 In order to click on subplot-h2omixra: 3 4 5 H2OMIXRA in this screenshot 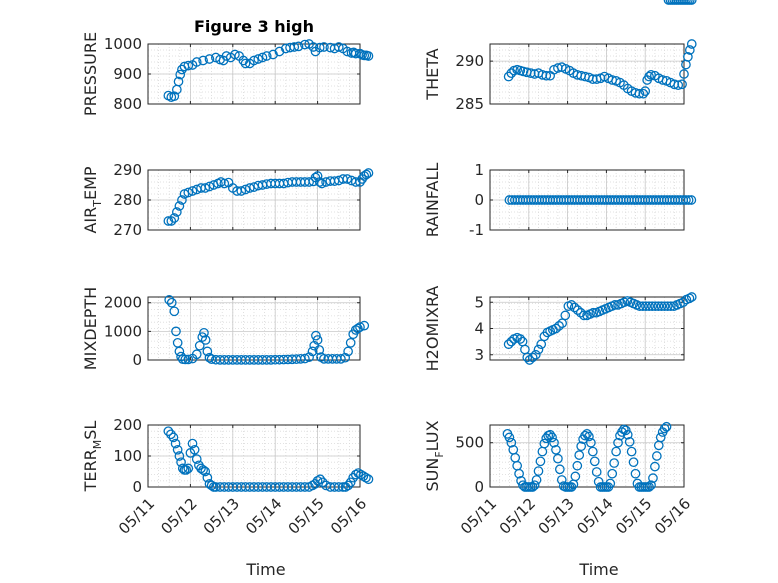, I will do `click(560, 328)`.